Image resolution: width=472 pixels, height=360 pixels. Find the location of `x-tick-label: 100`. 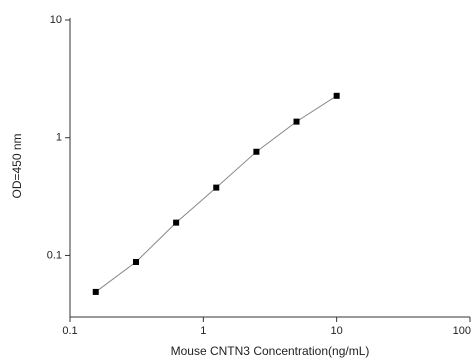

x-tick-label: 100 is located at coordinates (462, 331).